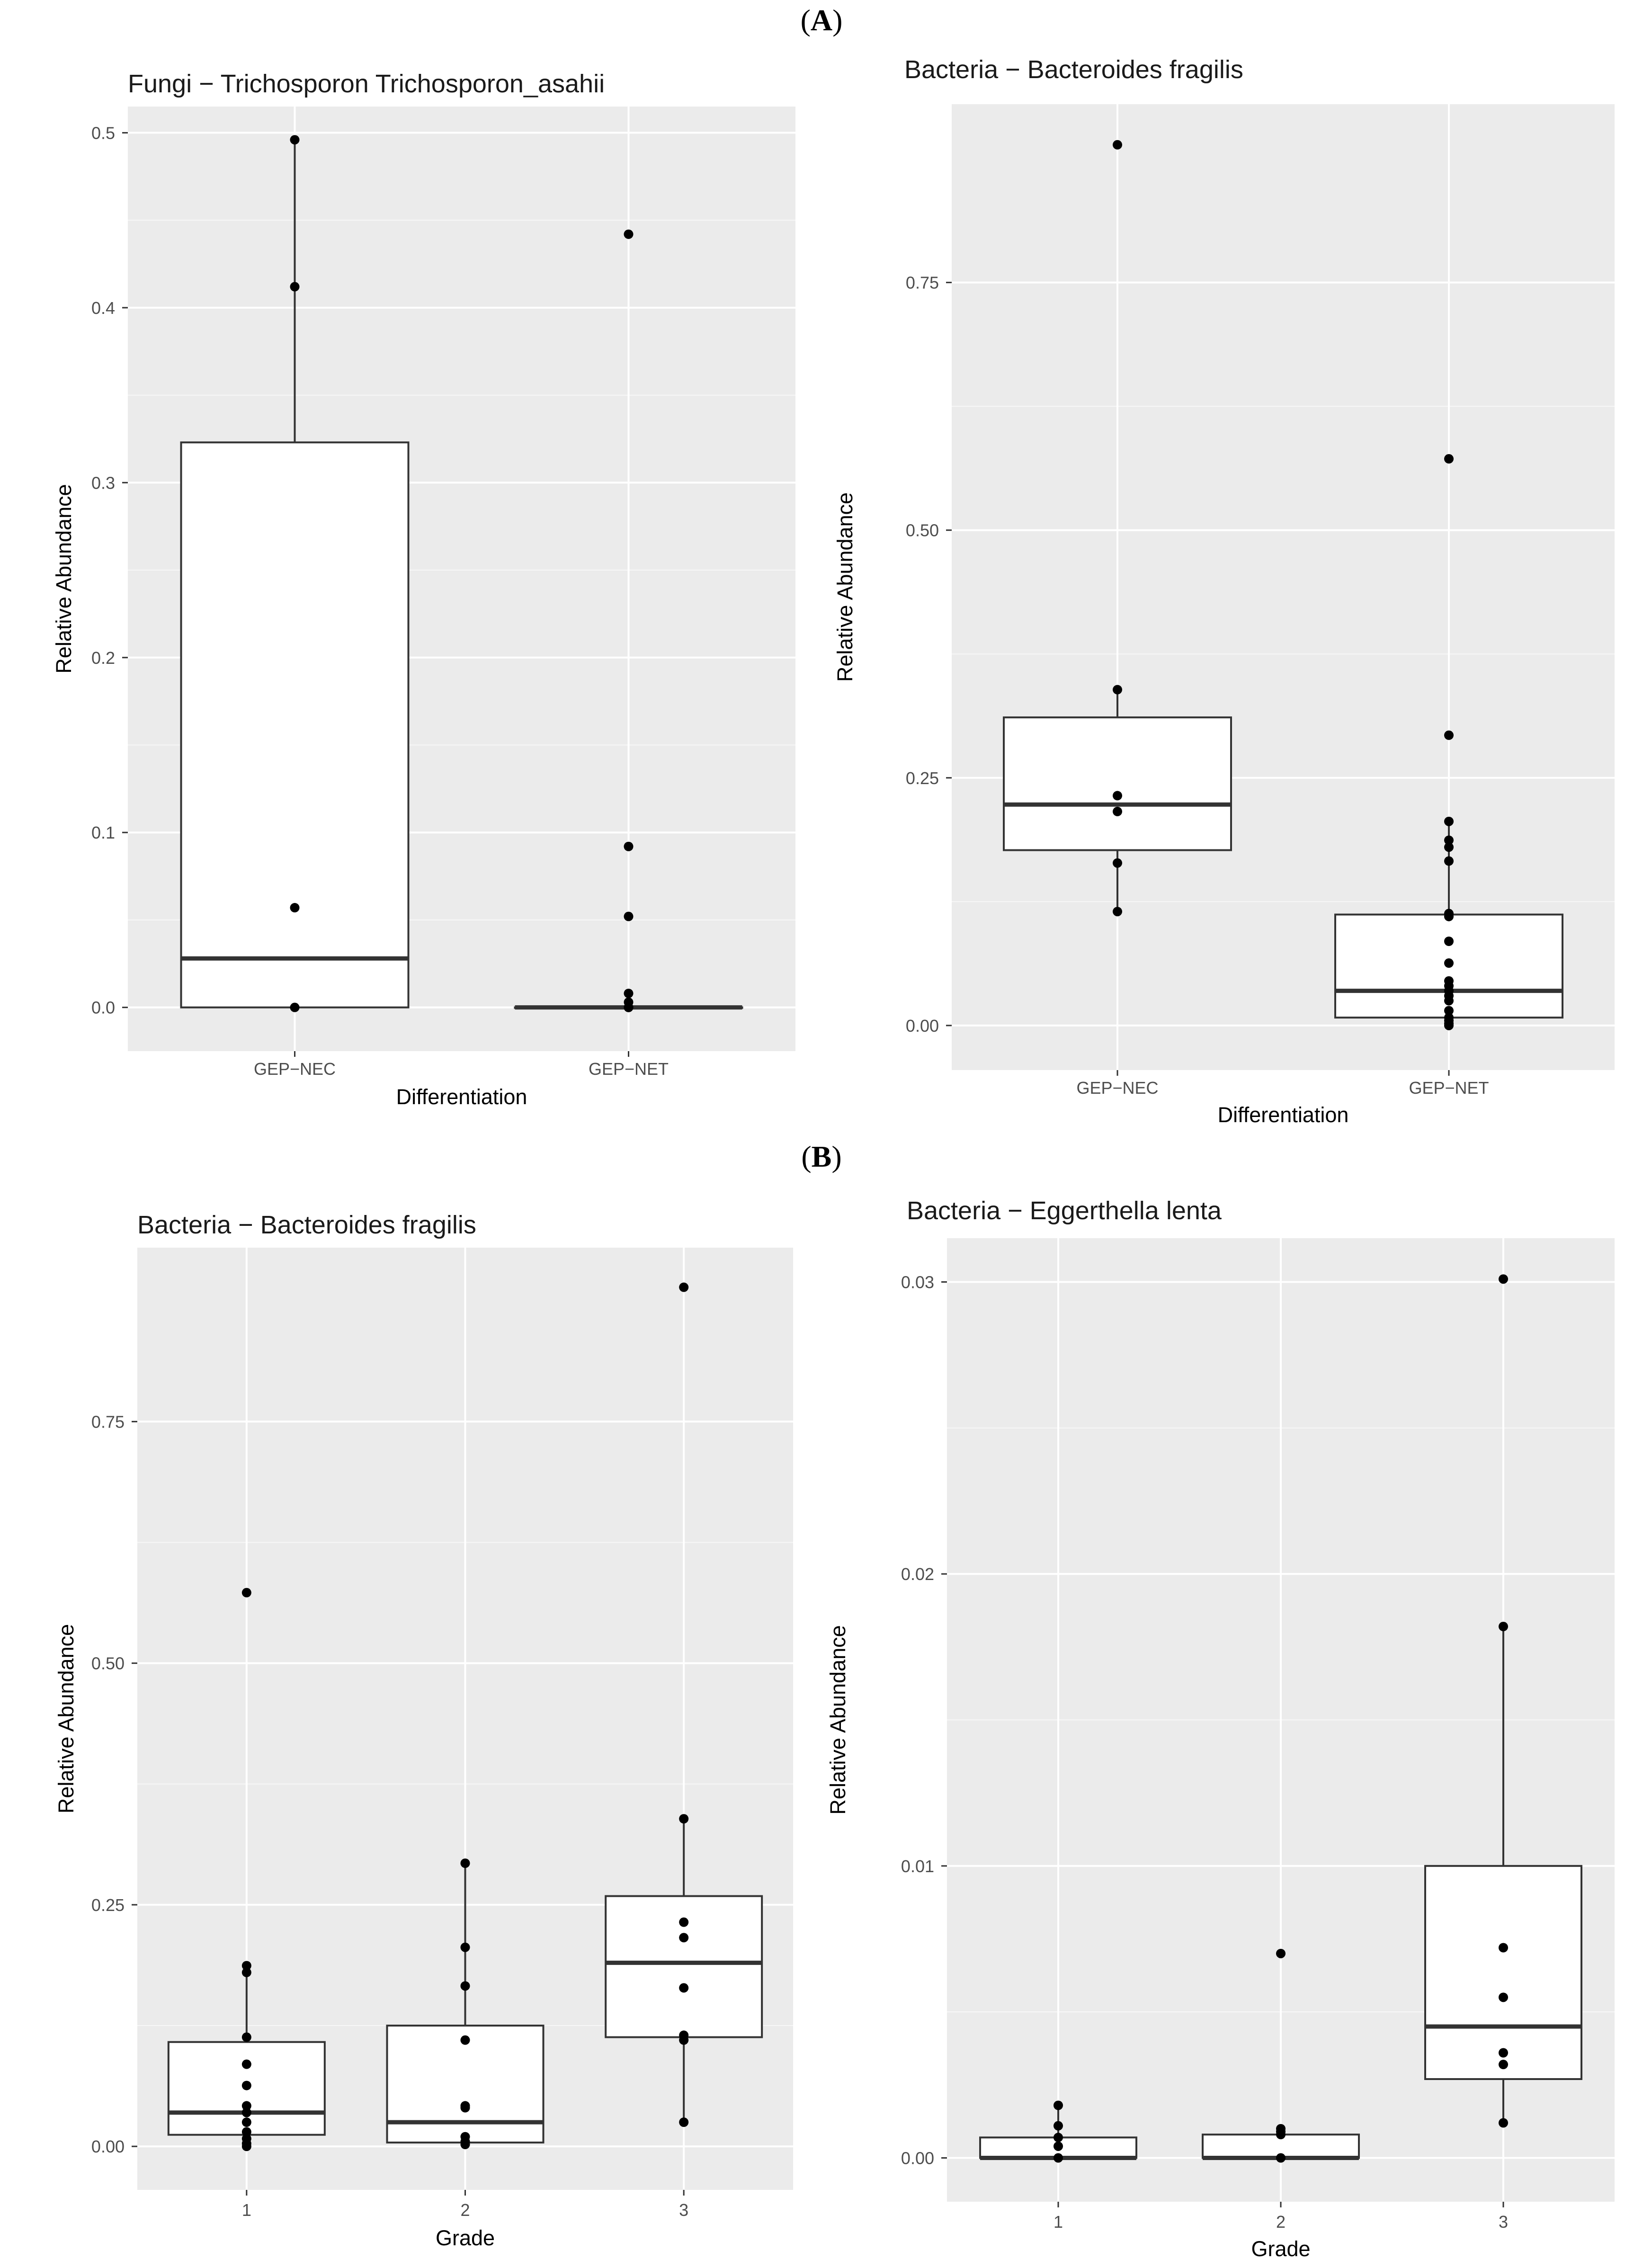 This screenshot has width=1643, height=2268. What do you see at coordinates (1064, 1211) in the screenshot?
I see `chart-title: Bacteria − Eggerthella lenta` at bounding box center [1064, 1211].